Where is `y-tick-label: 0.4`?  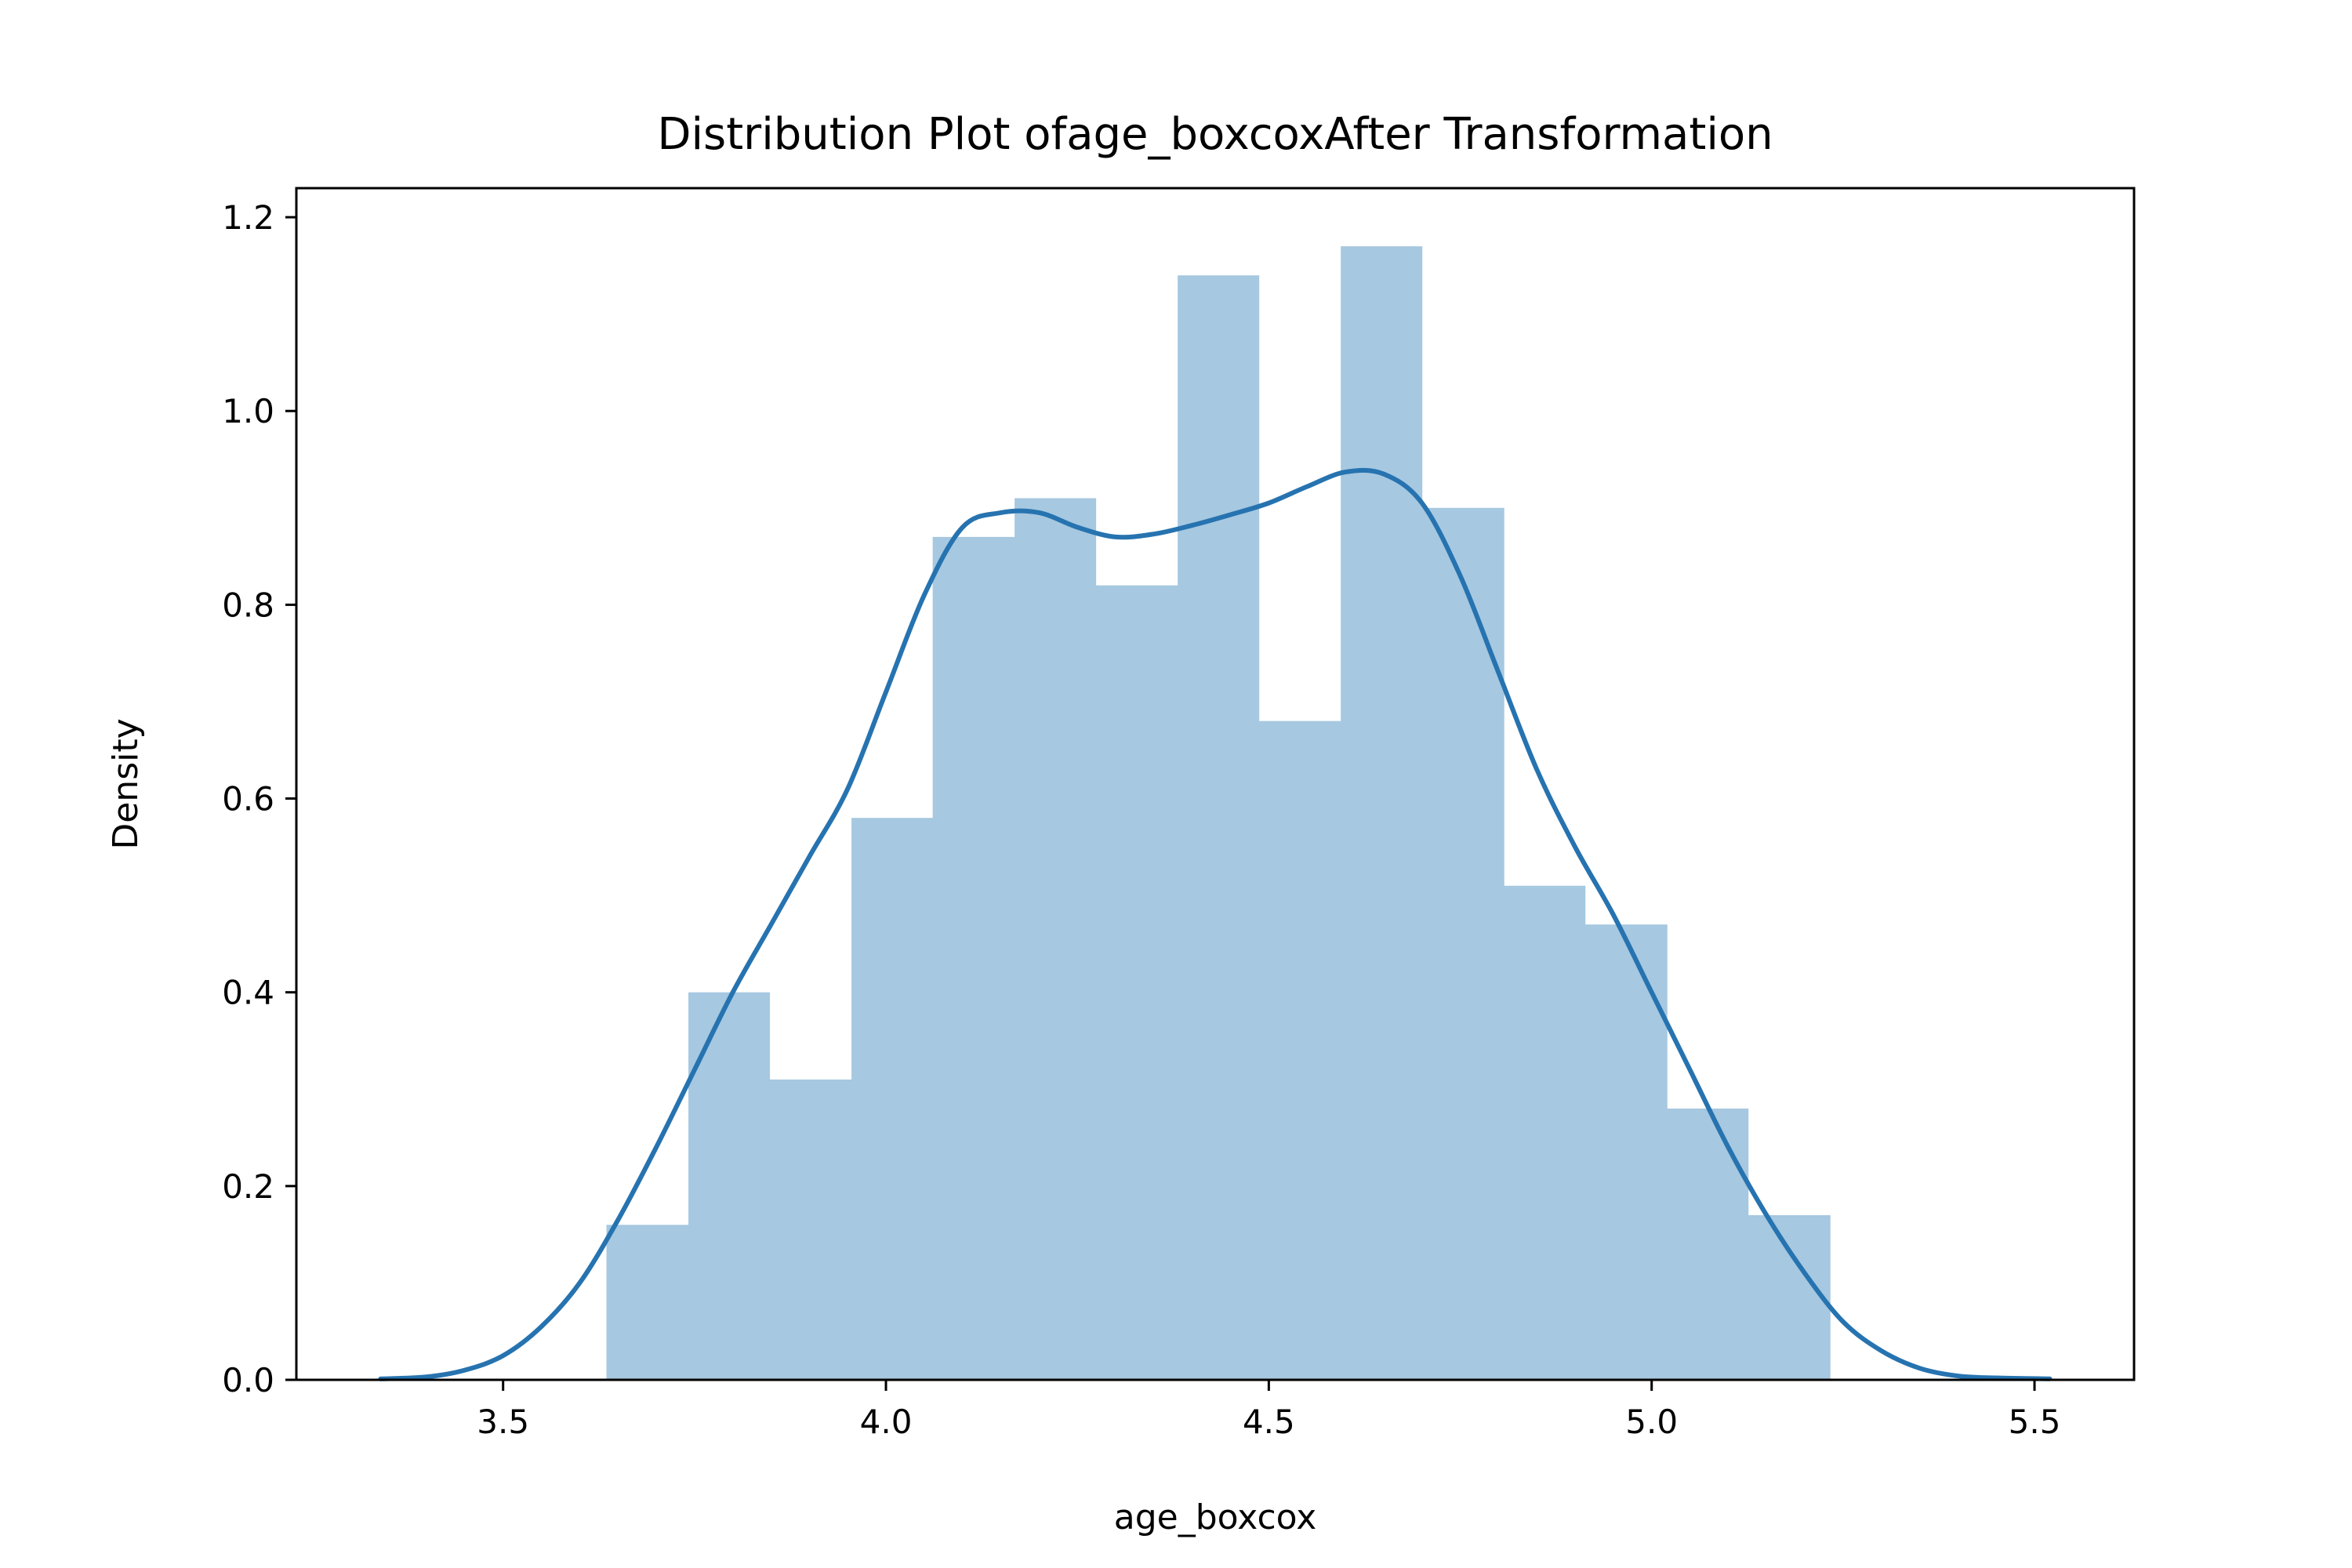 y-tick-label: 0.4 is located at coordinates (248, 993).